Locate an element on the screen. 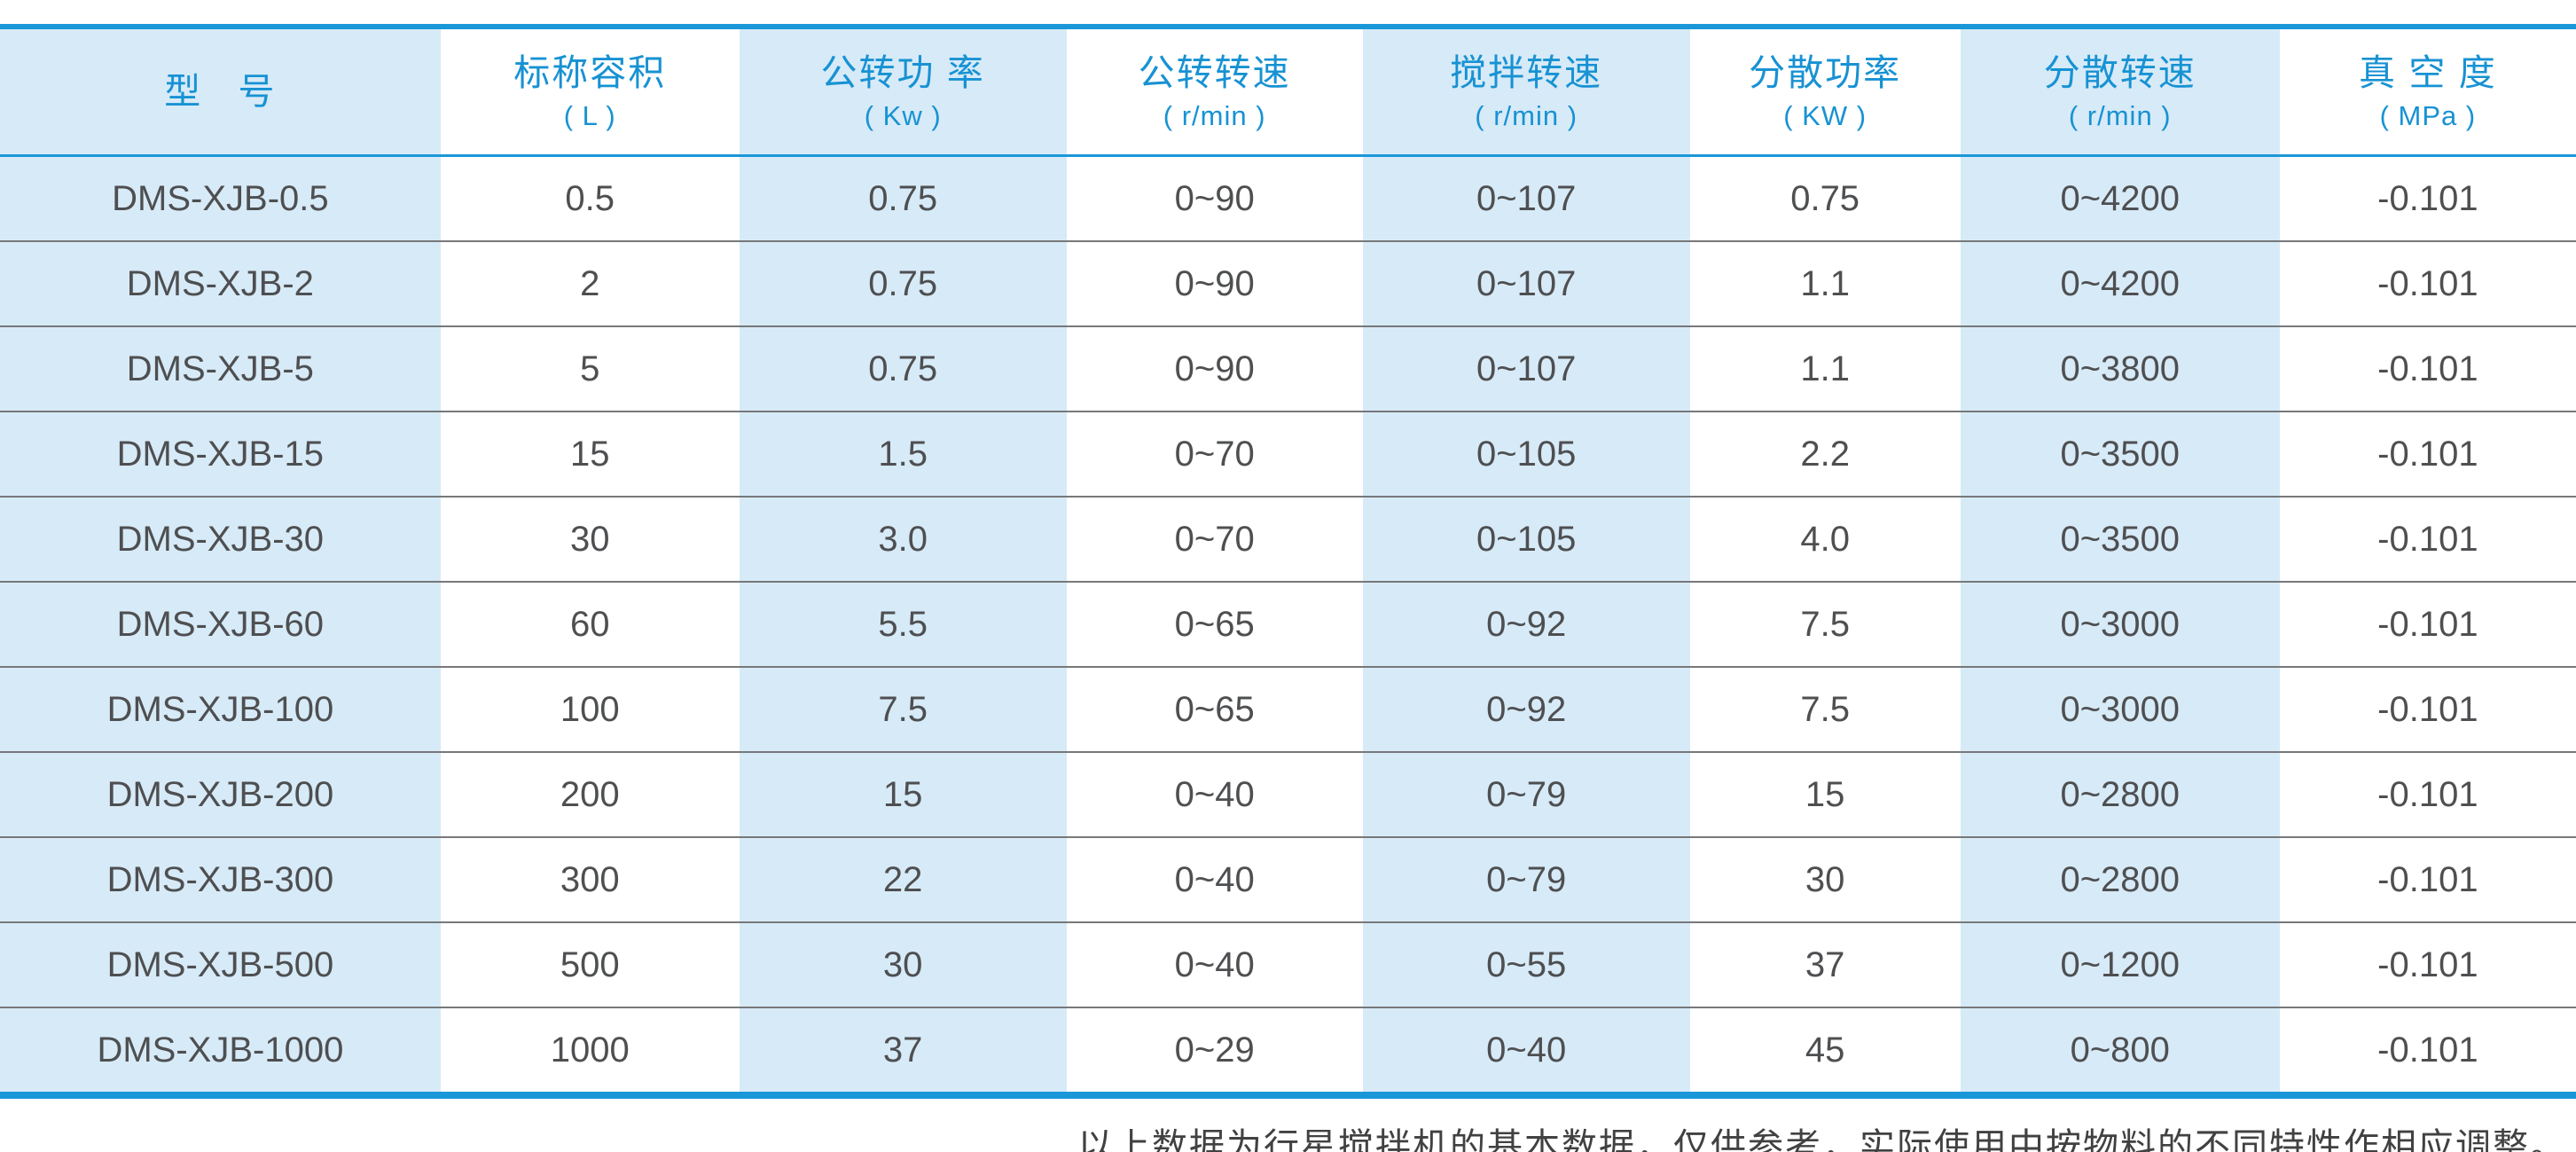 This screenshot has height=1152, width=2576. column-header-label: 型 号 is located at coordinates (220, 91).